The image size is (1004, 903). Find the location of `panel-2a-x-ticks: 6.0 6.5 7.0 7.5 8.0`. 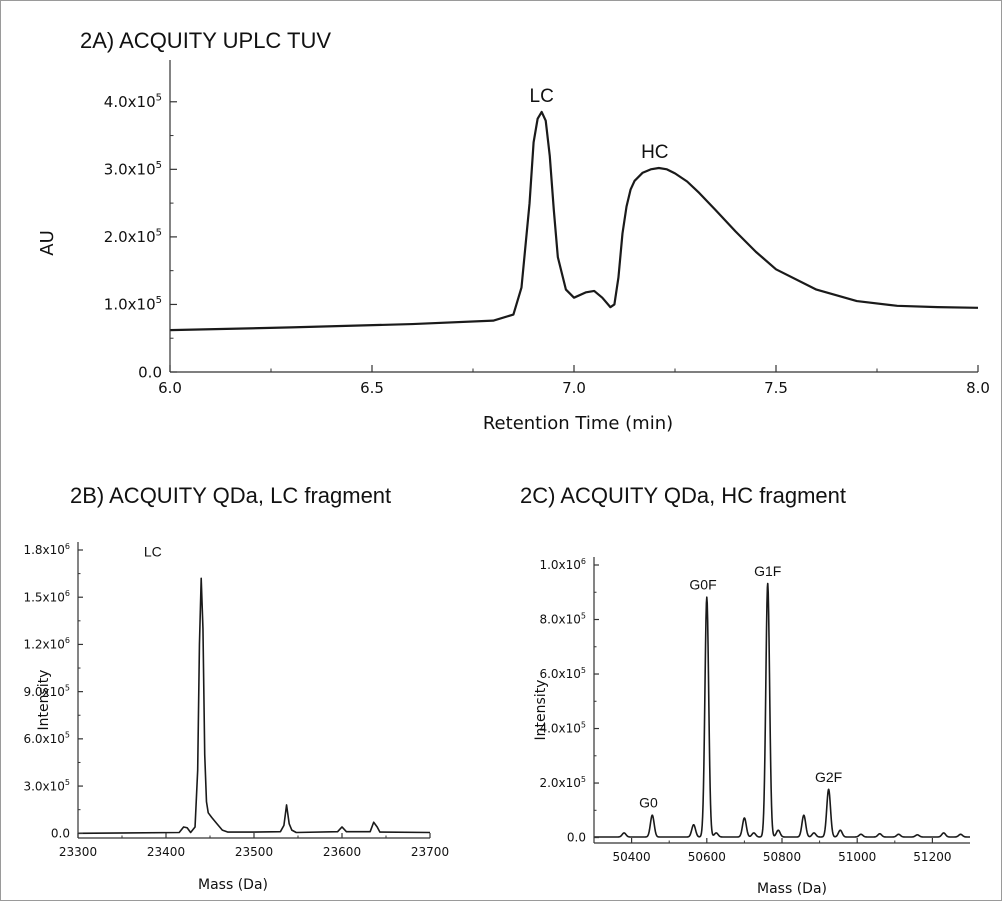

panel-2a-x-ticks: 6.0 6.5 7.0 7.5 8.0 is located at coordinates (574, 381).